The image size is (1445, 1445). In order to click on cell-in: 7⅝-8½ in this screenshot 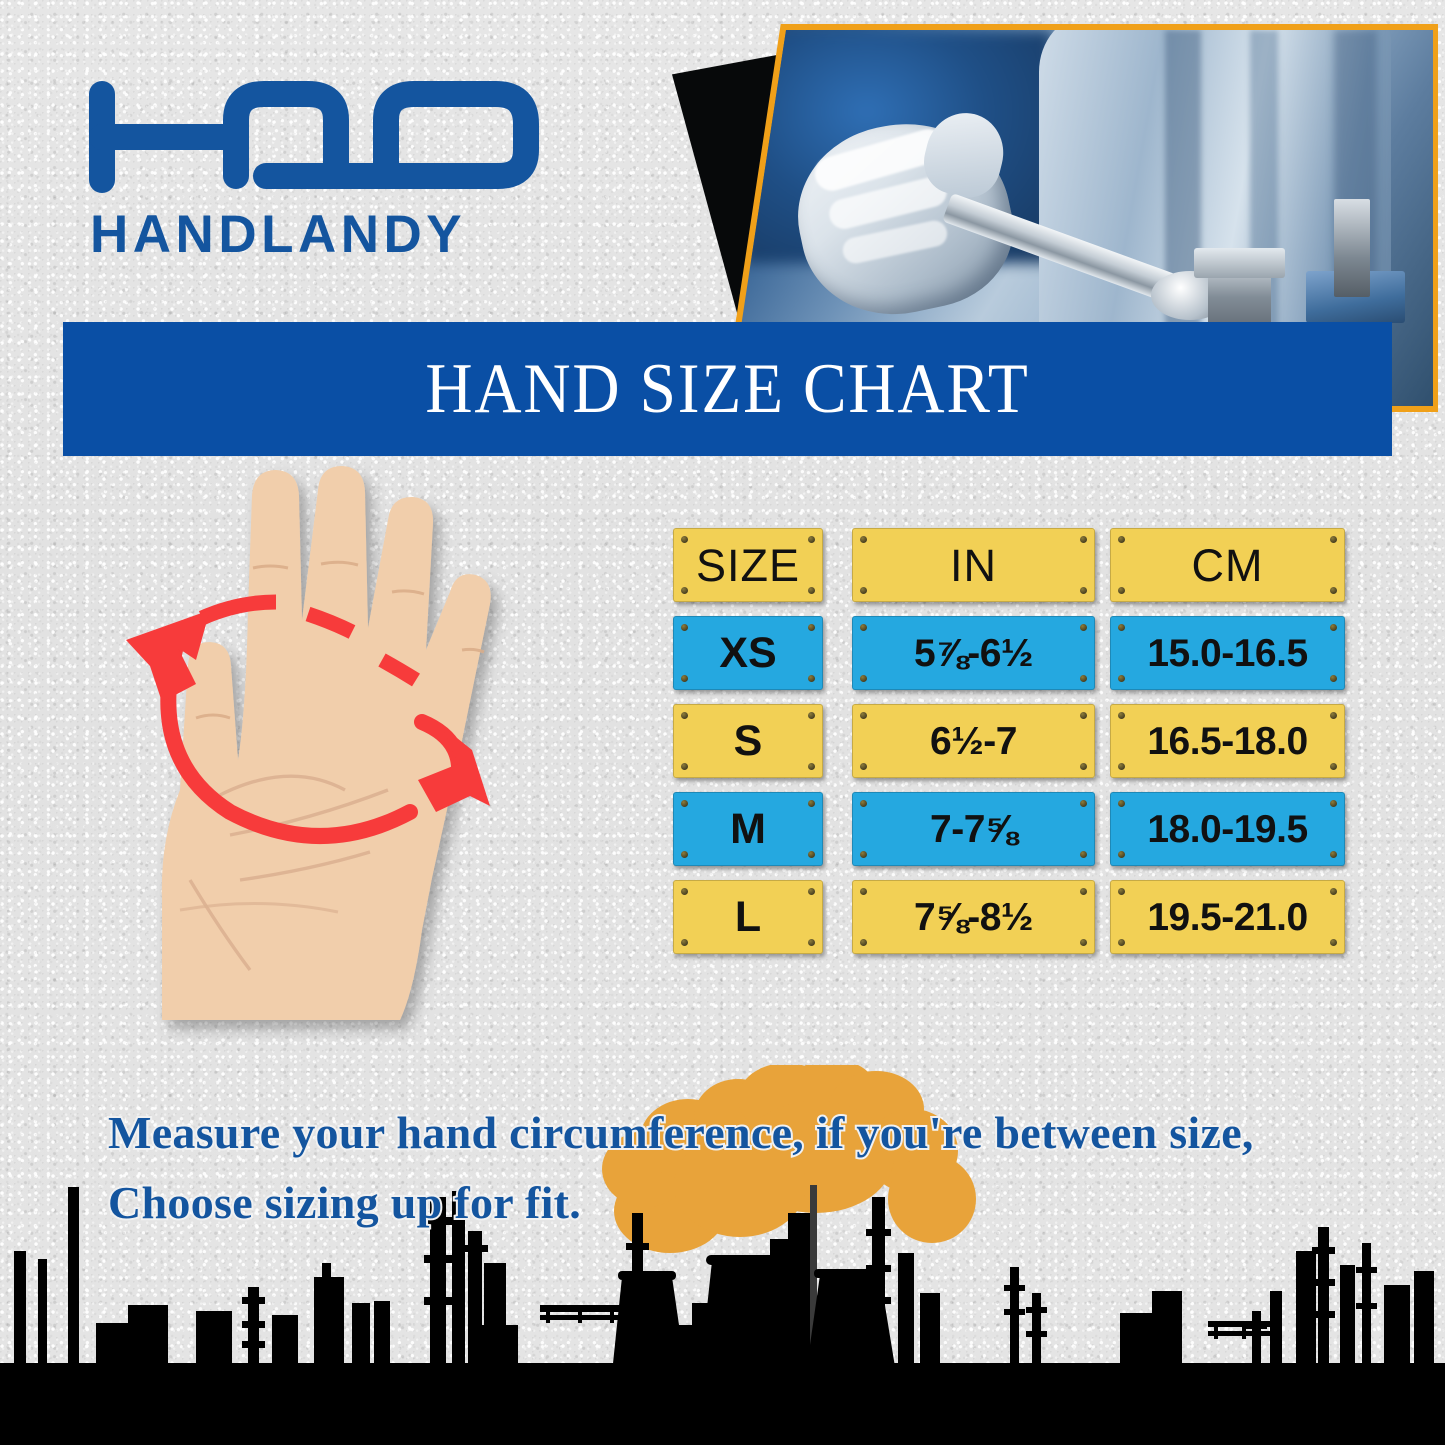, I will do `click(973, 917)`.